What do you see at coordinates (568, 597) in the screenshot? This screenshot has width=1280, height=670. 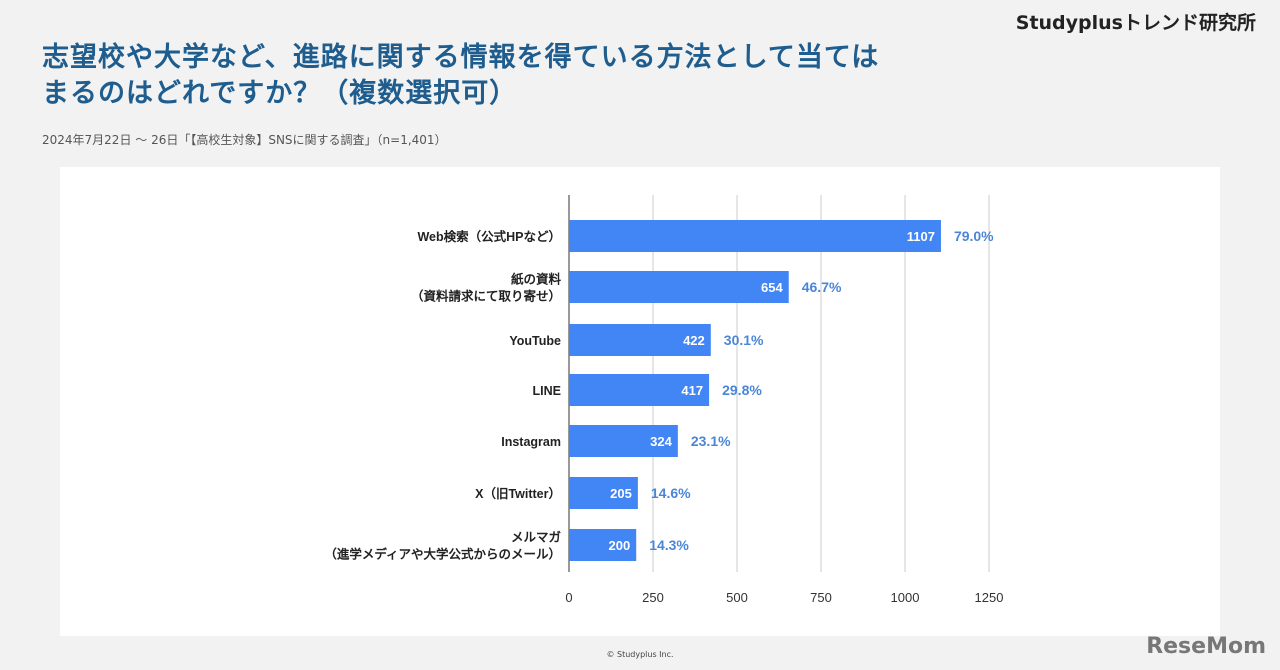 I see `x-tick-label: 0` at bounding box center [568, 597].